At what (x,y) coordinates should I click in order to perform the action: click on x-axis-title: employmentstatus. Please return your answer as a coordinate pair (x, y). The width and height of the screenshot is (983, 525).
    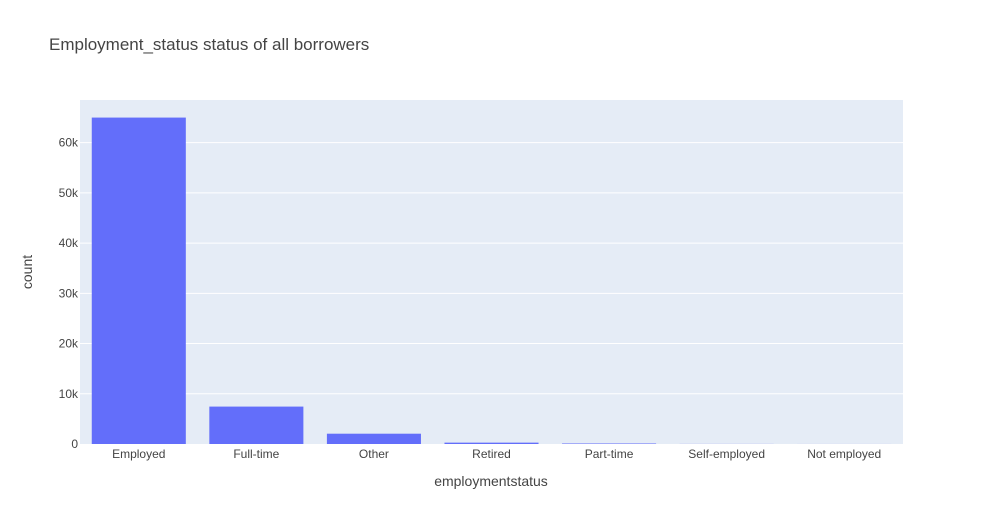
    Looking at the image, I should click on (491, 481).